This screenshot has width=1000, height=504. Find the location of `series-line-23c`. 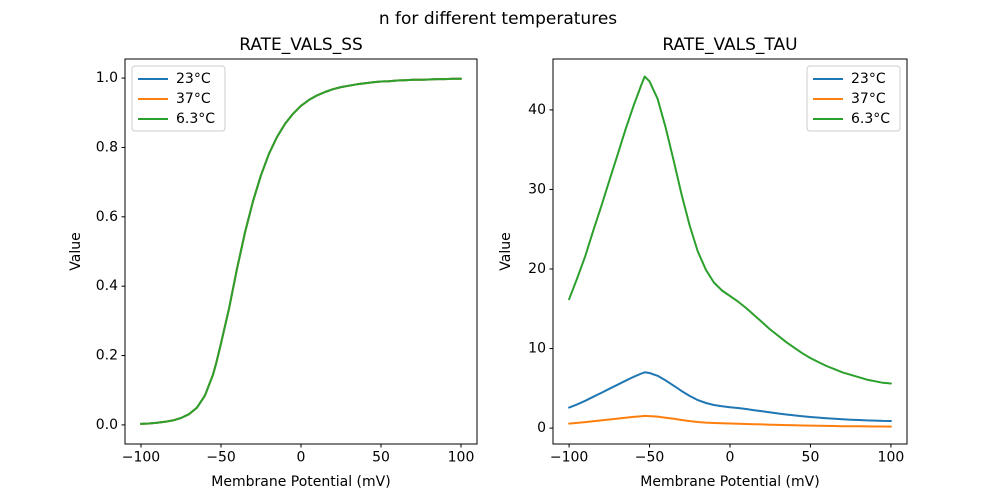

series-line-23c is located at coordinates (730, 396).